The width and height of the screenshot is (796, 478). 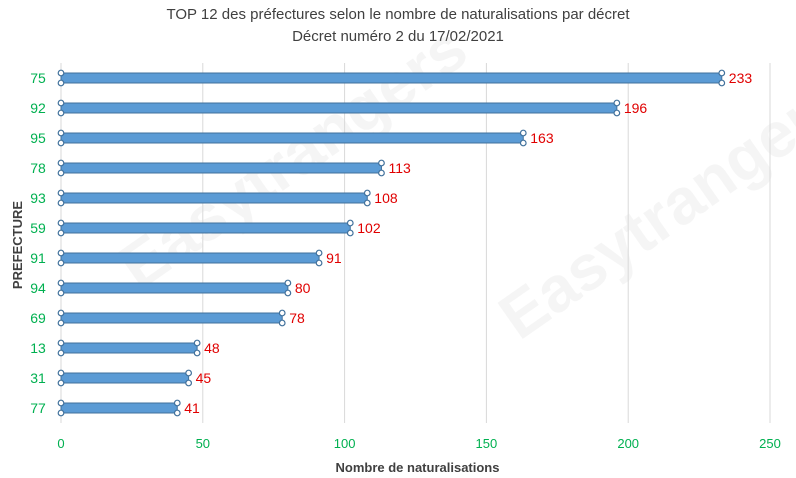 What do you see at coordinates (398, 36) in the screenshot?
I see `chart-subtitle: Décret numéro 2 du 17/02/2021` at bounding box center [398, 36].